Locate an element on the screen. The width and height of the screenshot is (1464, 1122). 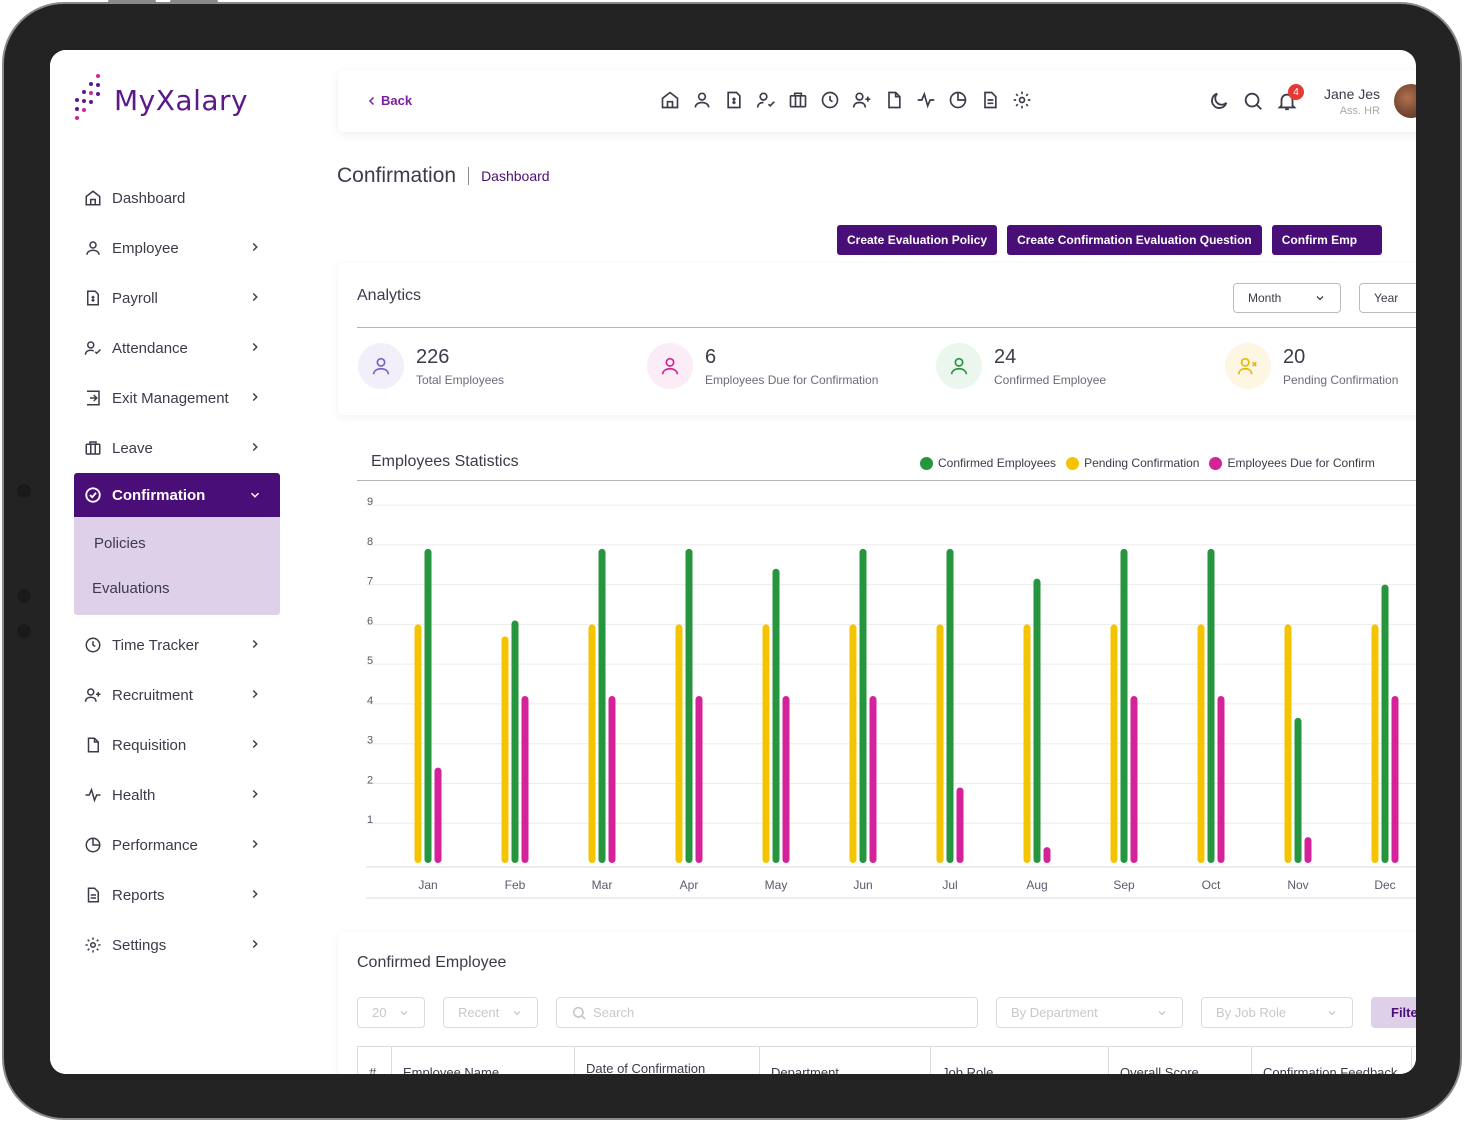
pulse-icon is located at coordinates (926, 100).